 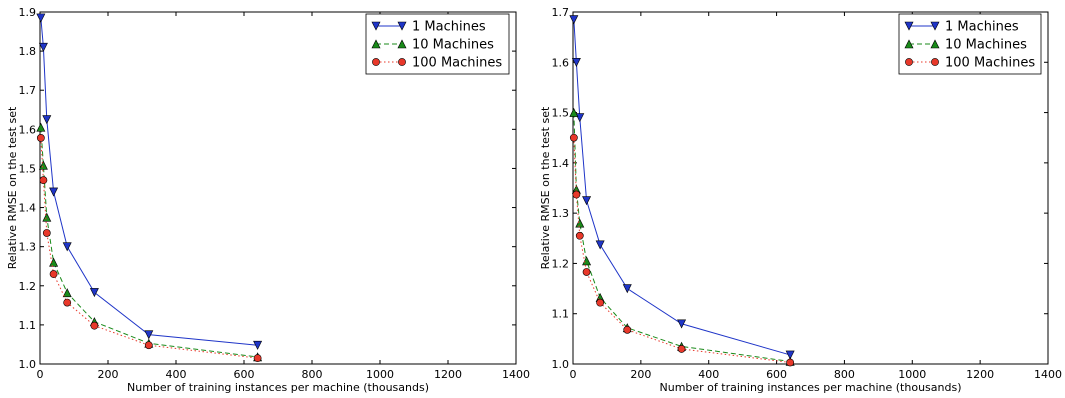 I want to click on y-tick-label: 1.1, so click(x=28, y=325).